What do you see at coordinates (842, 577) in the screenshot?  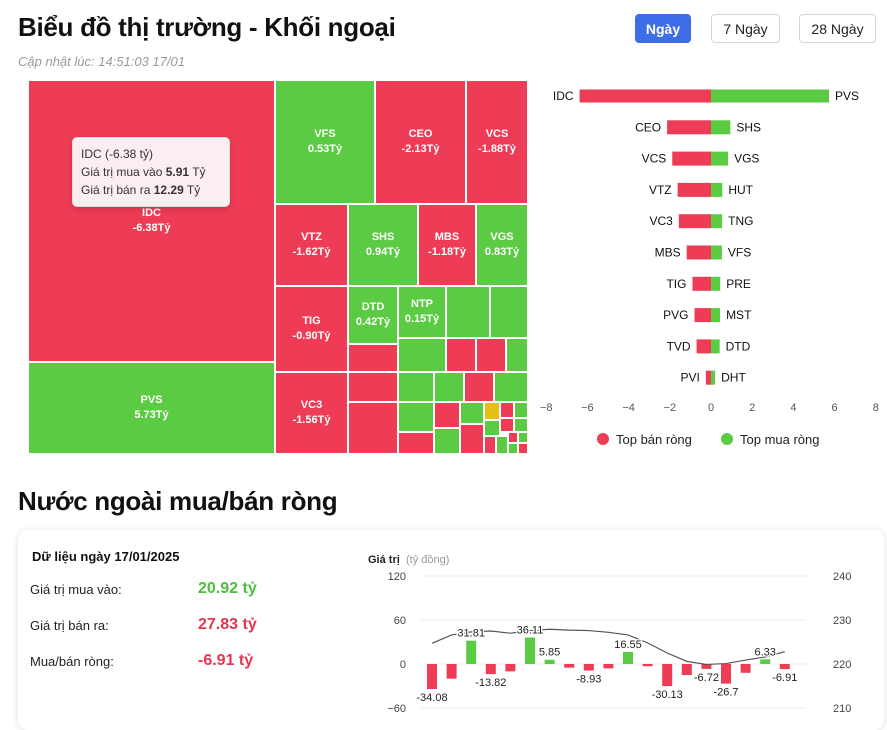 I see `y-right-tick: 240` at bounding box center [842, 577].